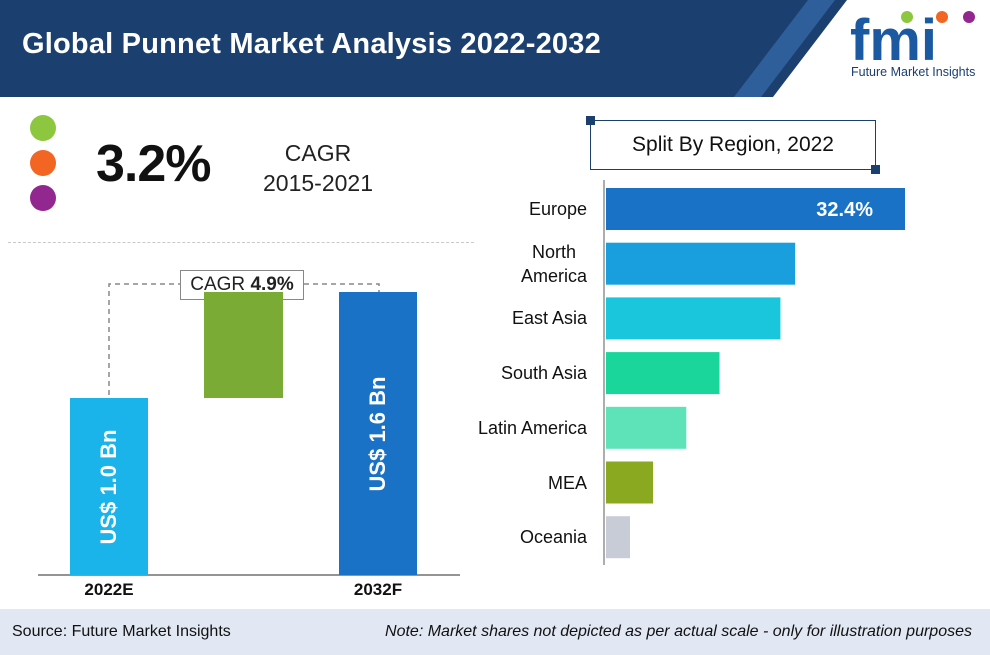 The height and width of the screenshot is (655, 990). What do you see at coordinates (755, 209) in the screenshot?
I see `region-bar-europe` at bounding box center [755, 209].